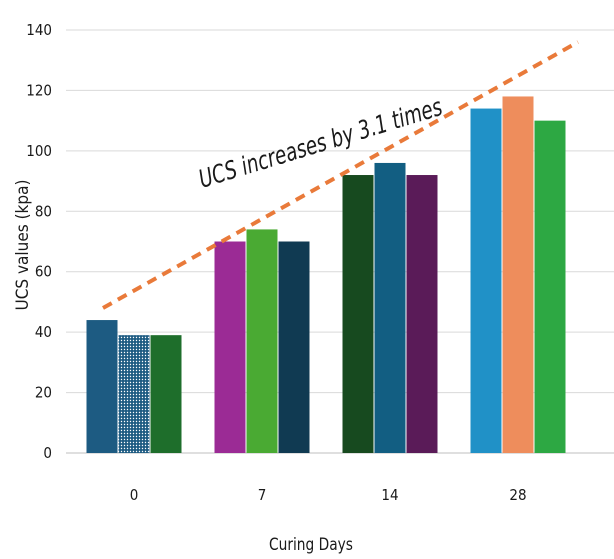 This screenshot has height=559, width=614. Describe the element at coordinates (39, 241) in the screenshot. I see `y-tick-labels: 0 20 40 60 80 100 120 140` at that location.